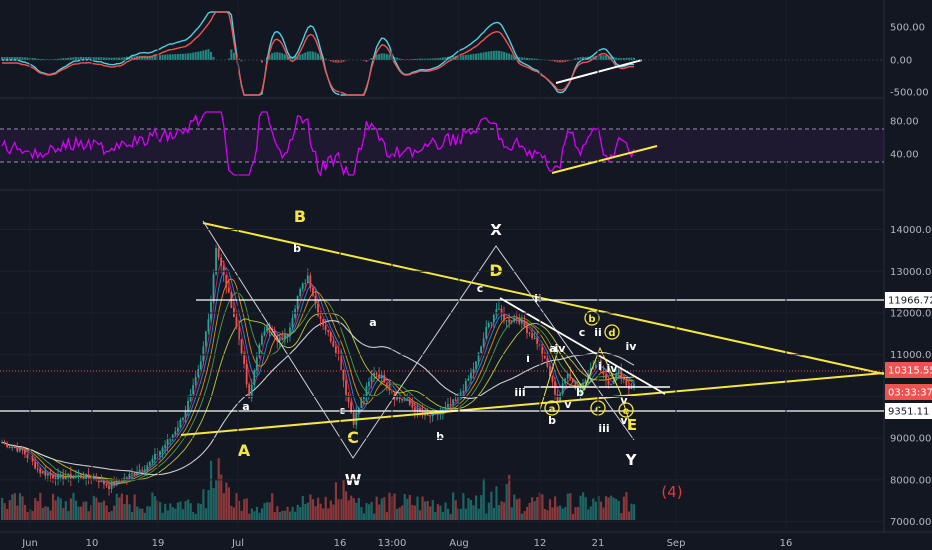 Image resolution: width=932 pixels, height=550 pixels. I want to click on macd-signal-line, so click(318, 53).